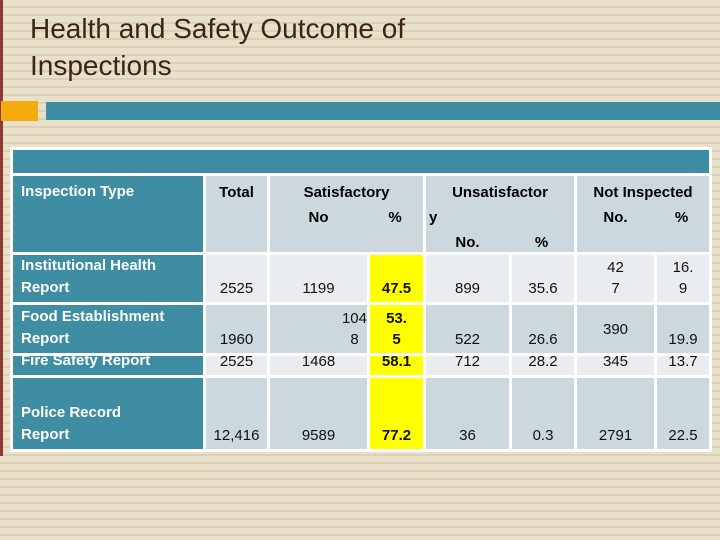 The image size is (720, 540). Describe the element at coordinates (318, 217) in the screenshot. I see `header-satisfactory-no: No` at that location.